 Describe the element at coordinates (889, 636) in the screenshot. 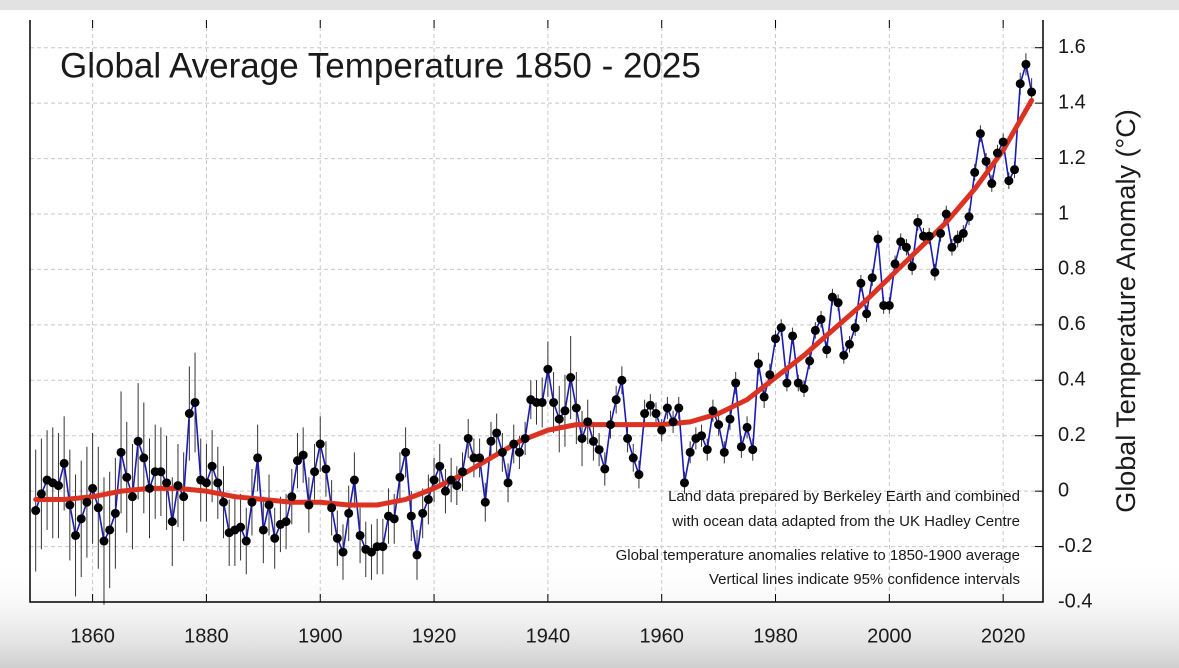

I see `x-tick-label: 2000` at that location.